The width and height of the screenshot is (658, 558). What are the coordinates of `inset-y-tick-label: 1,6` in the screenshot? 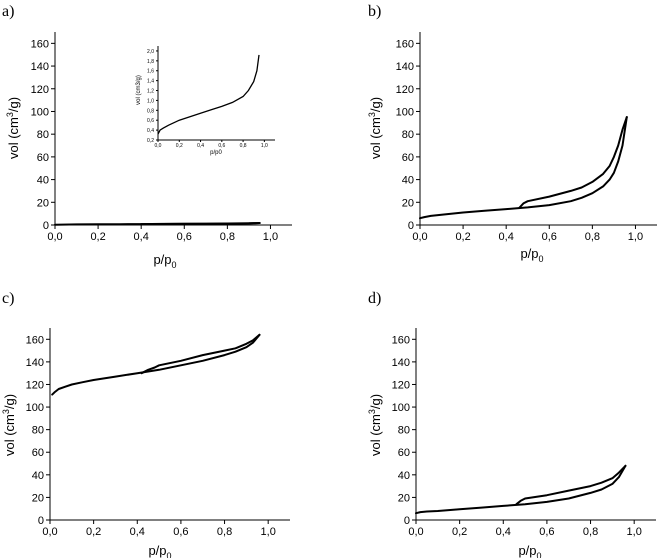 It's located at (150, 72).